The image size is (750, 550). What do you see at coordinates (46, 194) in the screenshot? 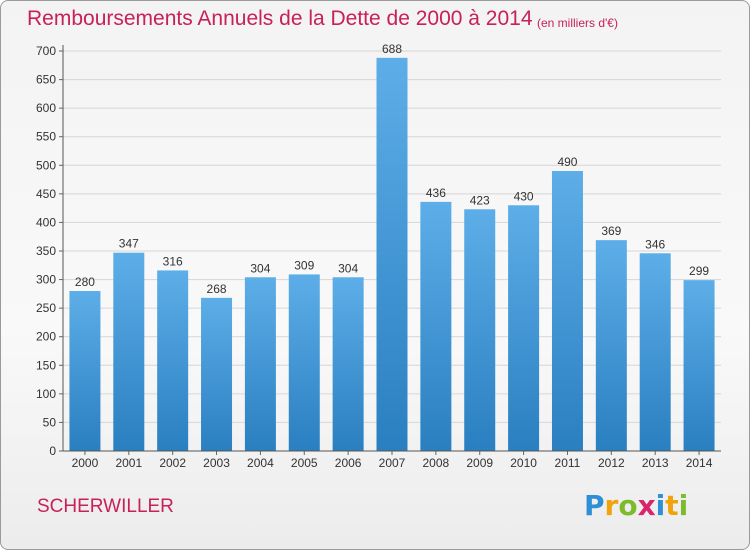
I see `y-tick-label: 450` at bounding box center [46, 194].